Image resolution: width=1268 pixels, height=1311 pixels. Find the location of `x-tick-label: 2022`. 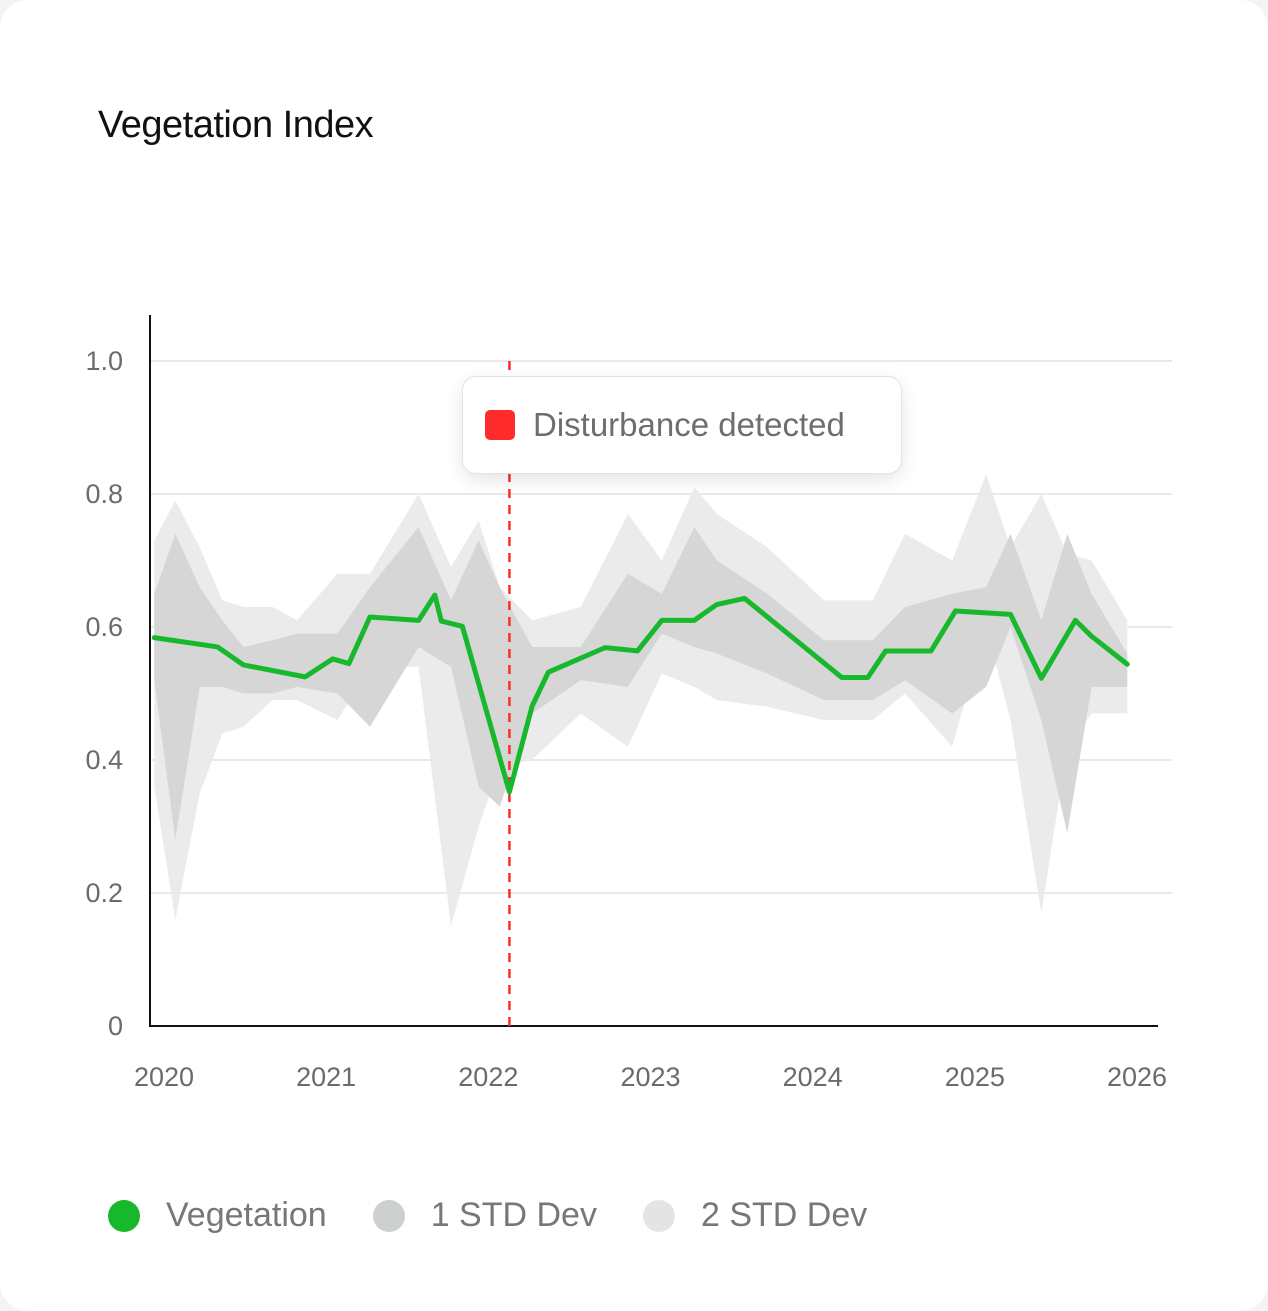

x-tick-label: 2022 is located at coordinates (488, 1077).